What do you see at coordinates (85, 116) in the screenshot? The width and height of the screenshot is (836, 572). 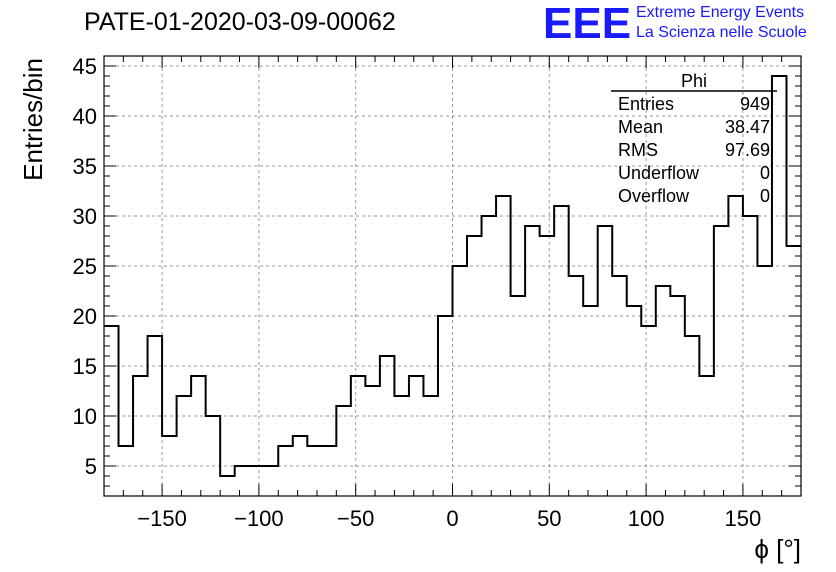 I see `y-tick-label: 40` at bounding box center [85, 116].